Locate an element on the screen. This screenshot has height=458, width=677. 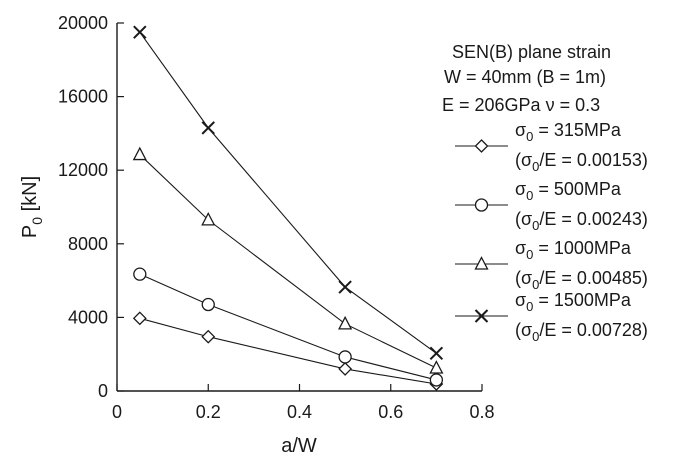
y-axis-label: P0 [kN] is located at coordinates (32, 207).